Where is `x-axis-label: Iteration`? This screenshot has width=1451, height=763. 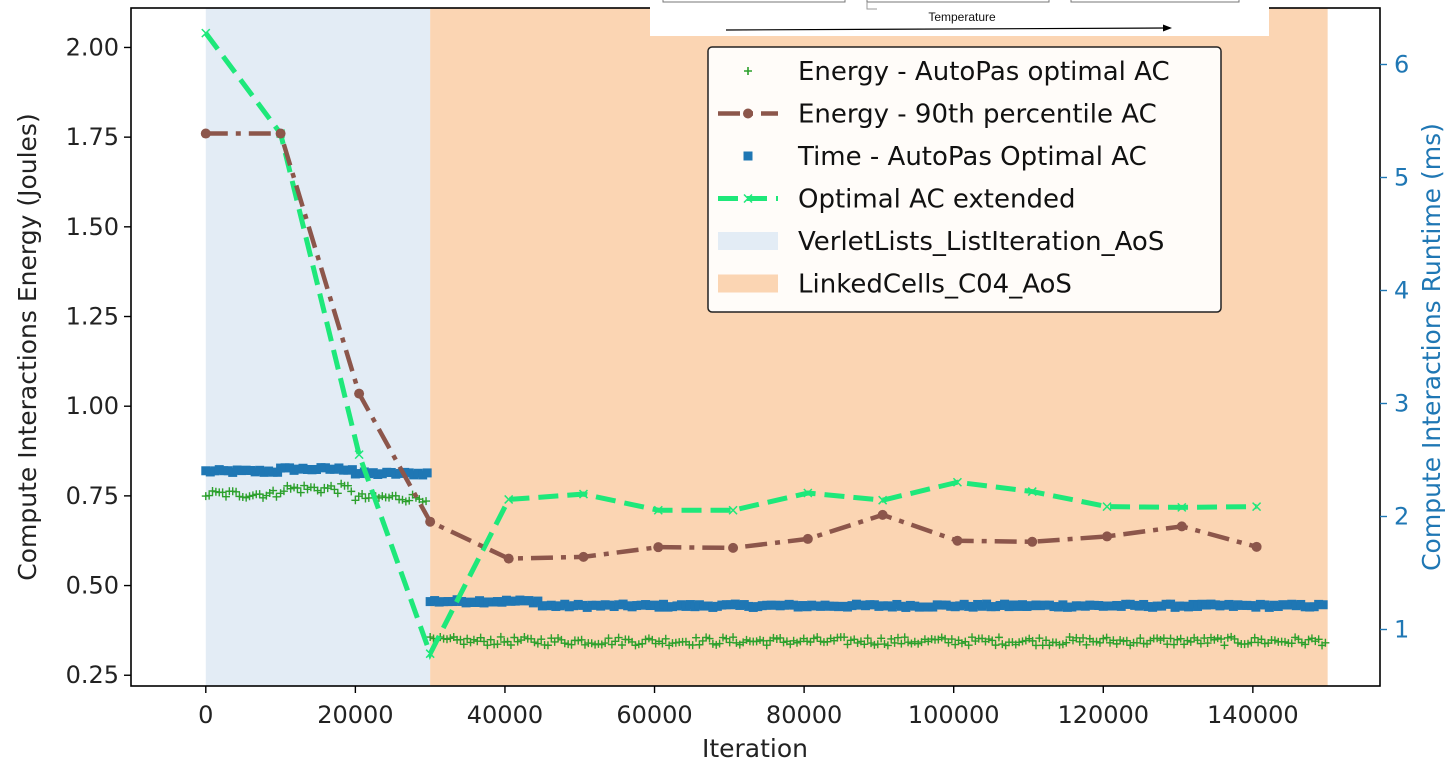 x-axis-label: Iteration is located at coordinates (755, 748).